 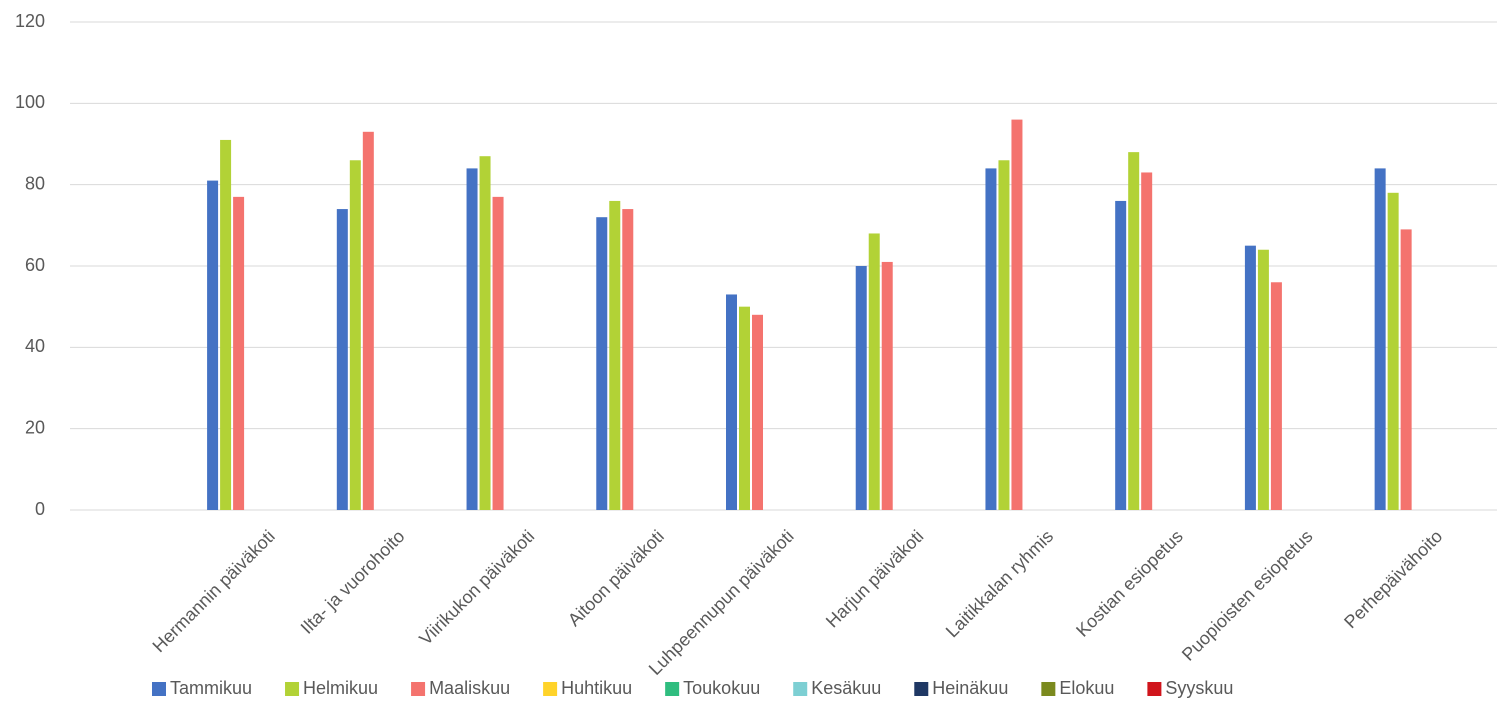 I want to click on y-tick-label: 100, so click(x=30, y=102).